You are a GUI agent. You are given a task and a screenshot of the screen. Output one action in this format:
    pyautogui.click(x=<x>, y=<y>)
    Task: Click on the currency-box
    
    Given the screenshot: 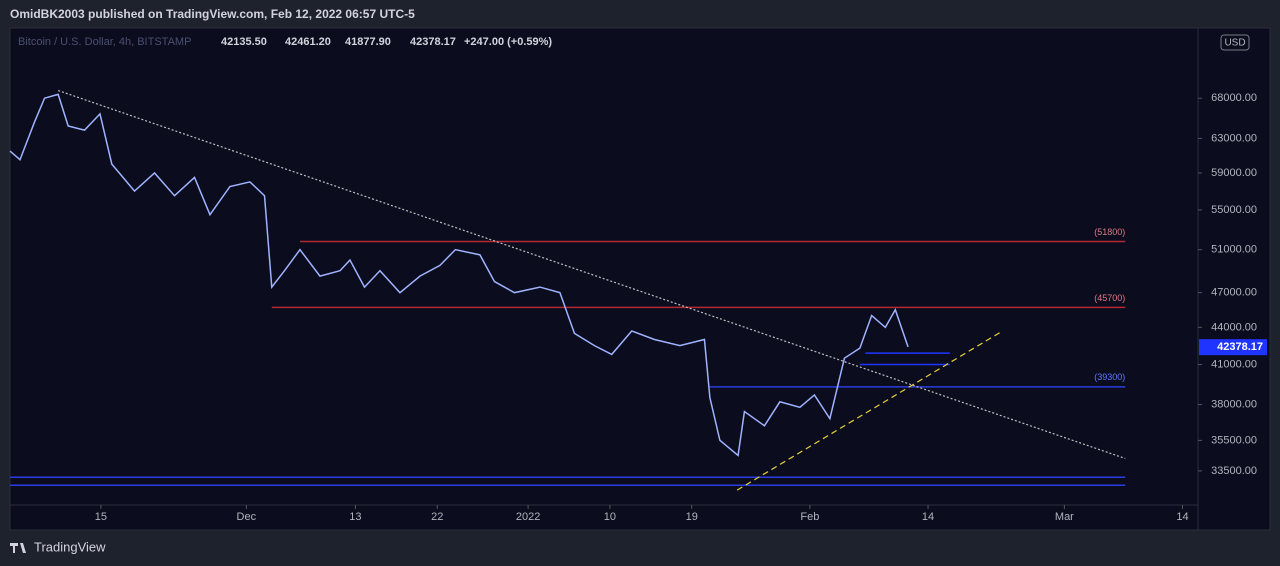 What is the action you would take?
    pyautogui.click(x=1235, y=42)
    